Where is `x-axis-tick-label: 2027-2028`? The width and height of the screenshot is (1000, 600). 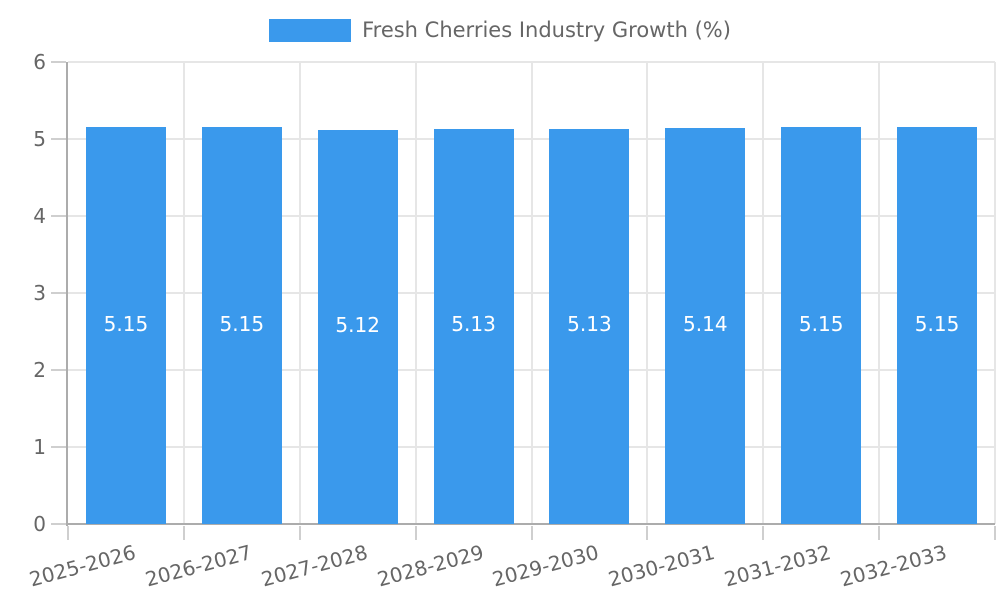 x-axis-tick-label: 2027-2028 is located at coordinates (314, 566).